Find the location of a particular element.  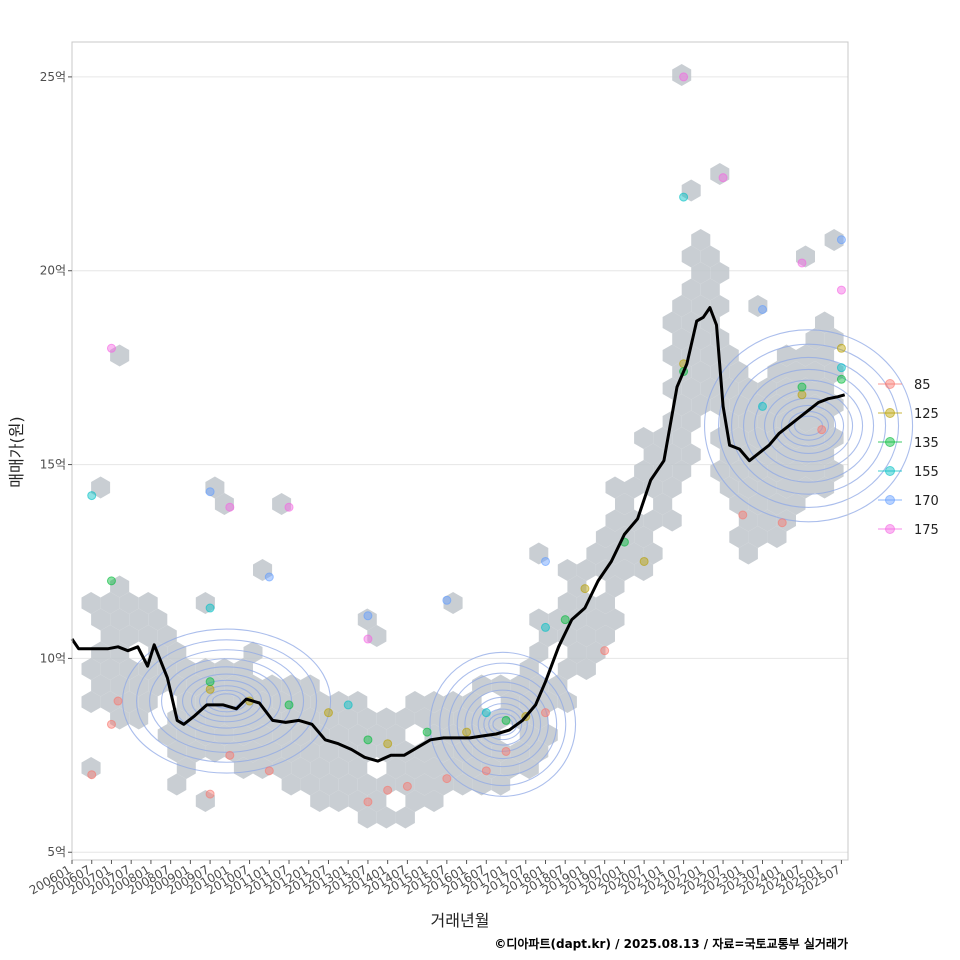

legend-item-170: 170 is located at coordinates (908, 501).